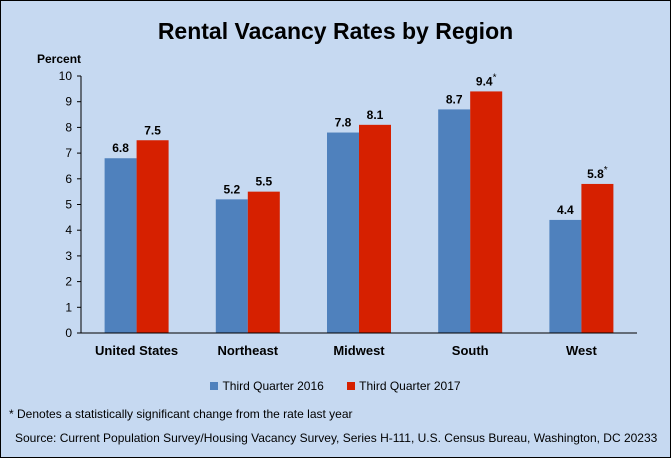  What do you see at coordinates (375, 115) in the screenshot?
I see `data-label: 8.1` at bounding box center [375, 115].